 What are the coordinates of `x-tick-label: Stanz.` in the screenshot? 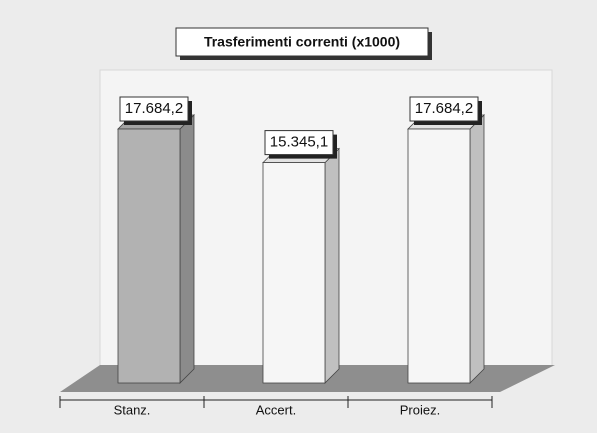 It's located at (132, 409).